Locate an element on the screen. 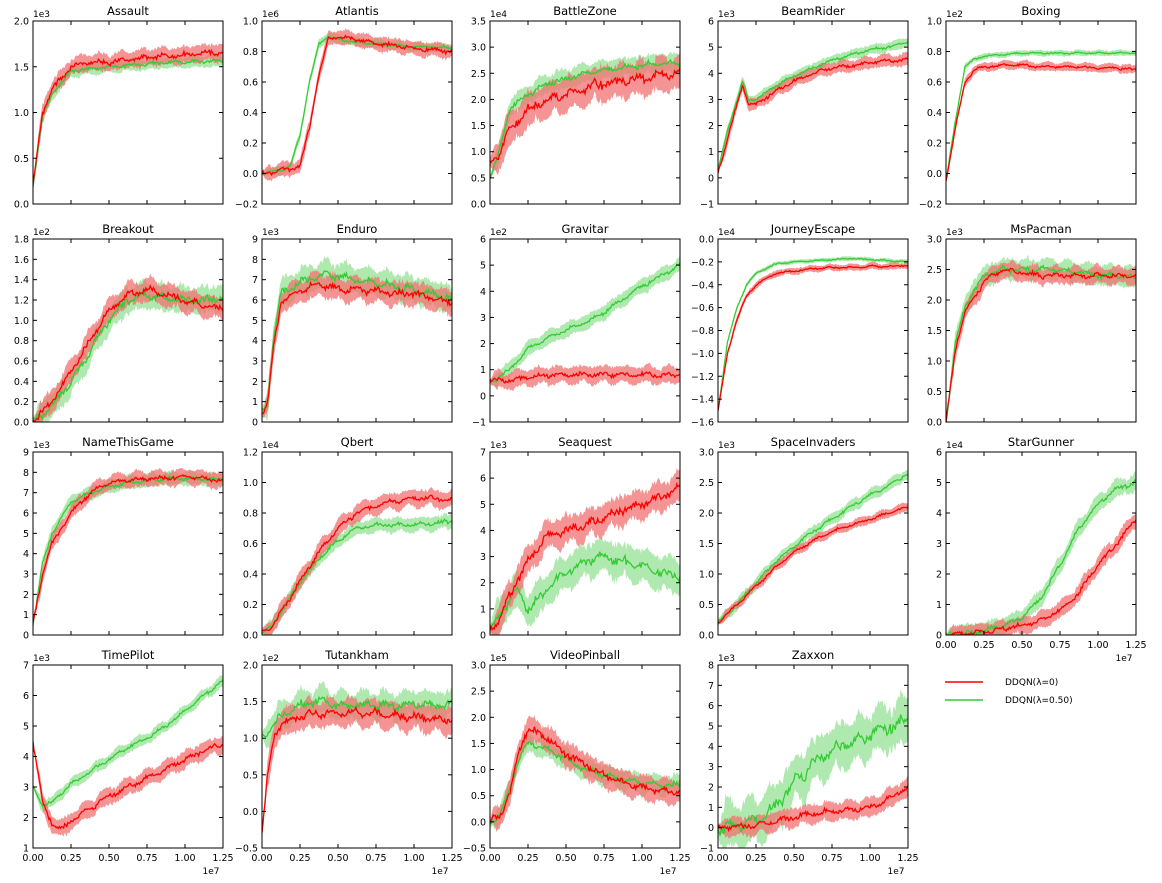 The height and width of the screenshot is (883, 1162). chart-title: BattleZone is located at coordinates (585, 11).